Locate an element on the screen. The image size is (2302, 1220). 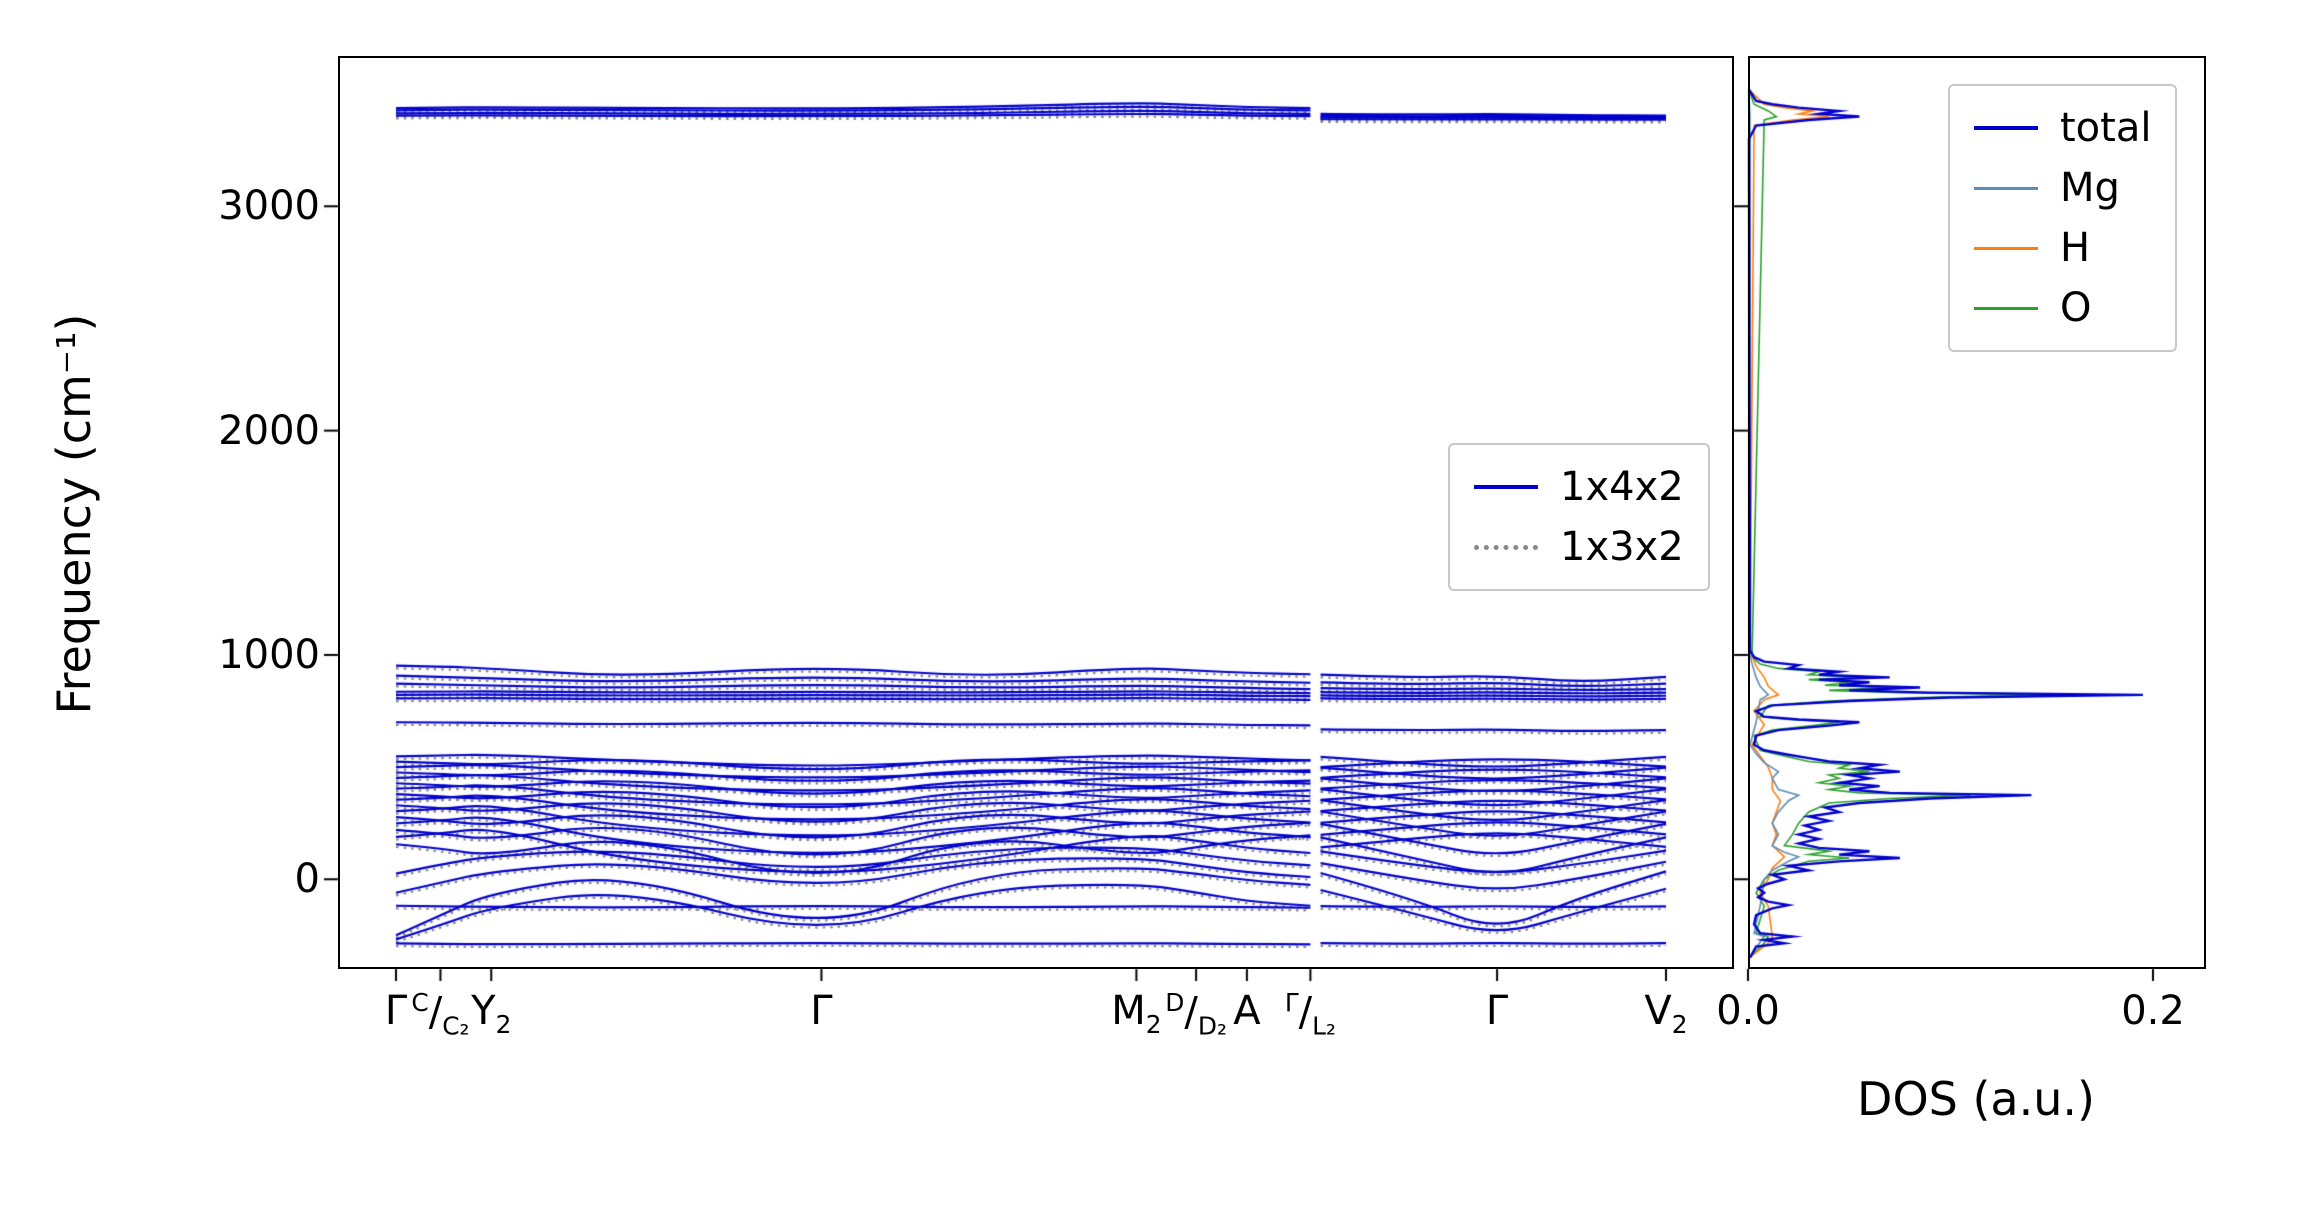
k-point-label-part: M is located at coordinates (1128, 1011).